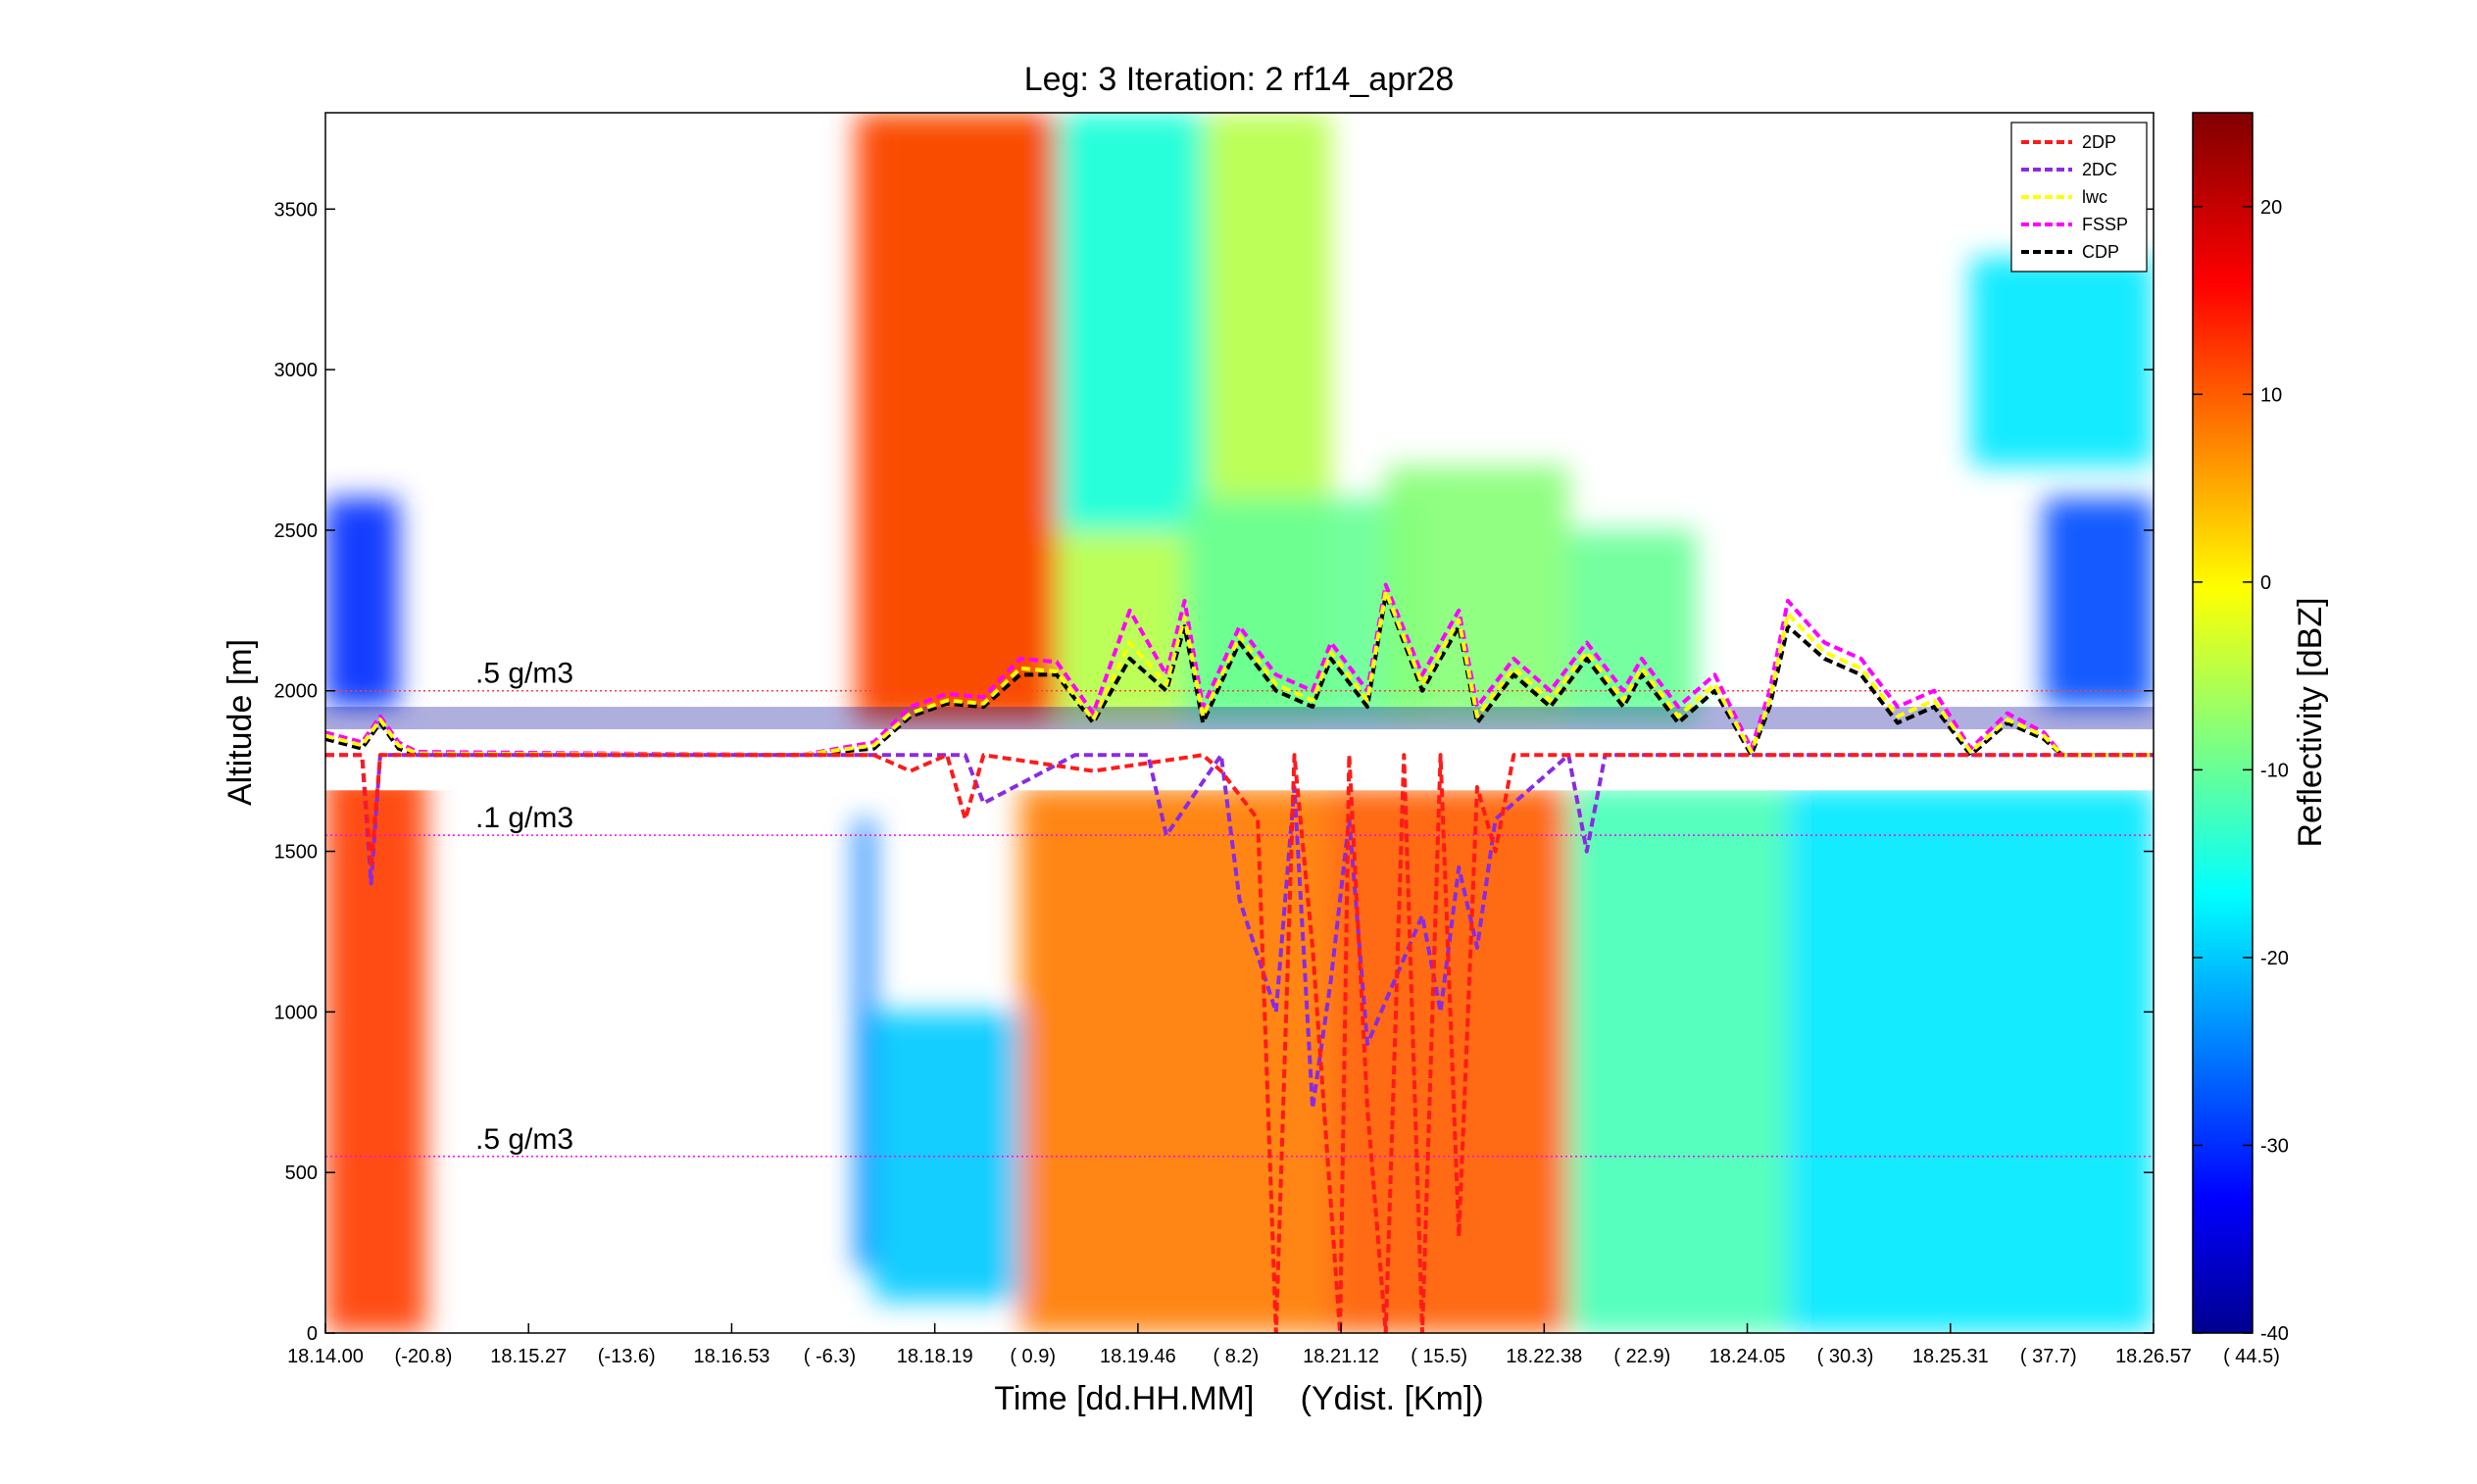 The width and height of the screenshot is (2477, 1484). Describe the element at coordinates (1239, 760) in the screenshot. I see `flight-gap-band` at that location.